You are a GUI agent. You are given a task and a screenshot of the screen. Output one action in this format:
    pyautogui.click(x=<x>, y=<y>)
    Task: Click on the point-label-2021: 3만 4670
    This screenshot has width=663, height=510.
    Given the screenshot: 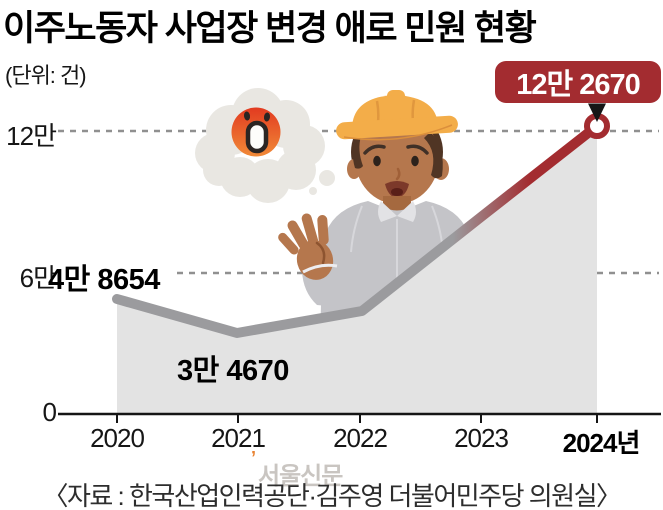 What is the action you would take?
    pyautogui.click(x=233, y=371)
    